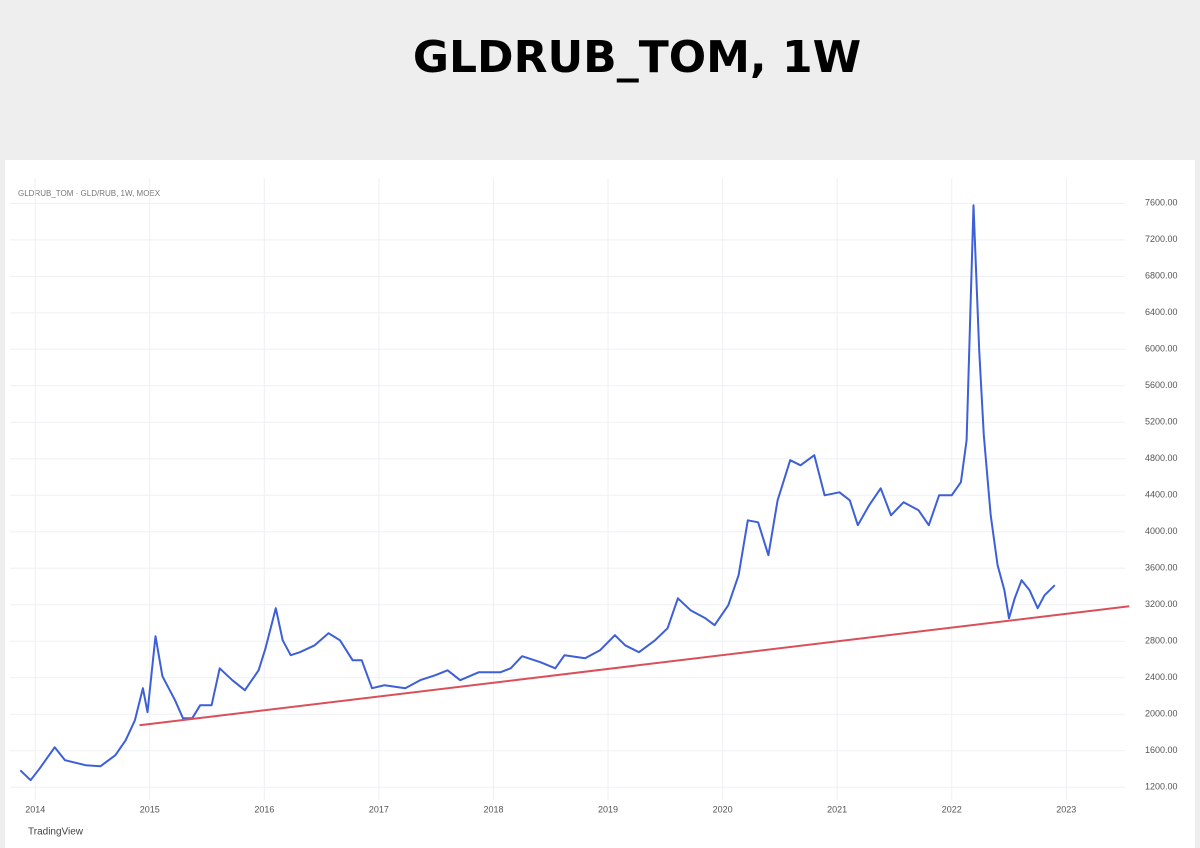 The image size is (1200, 848). What do you see at coordinates (1161, 385) in the screenshot?
I see `y-tick-label: 5600.00` at bounding box center [1161, 385].